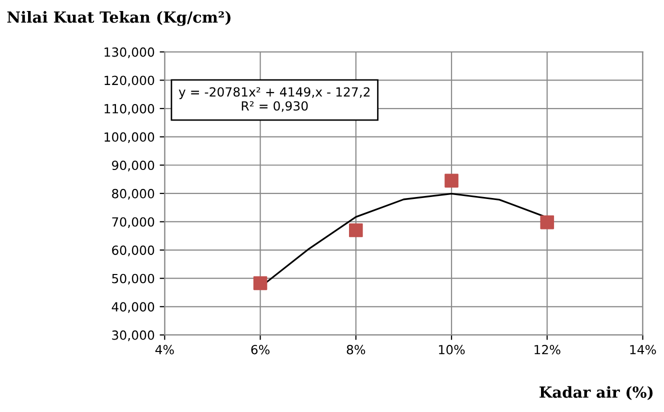 The width and height of the screenshot is (664, 412). Describe the element at coordinates (133, 336) in the screenshot. I see `y-tick-label: 30,000` at that location.